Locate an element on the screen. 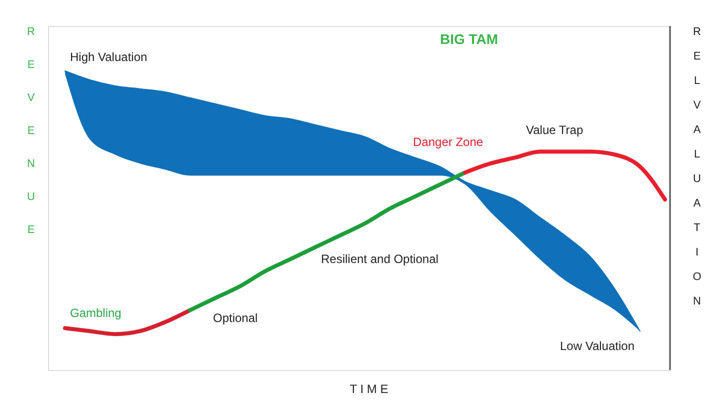 The width and height of the screenshot is (723, 410). annotation: Danger Zone is located at coordinates (448, 142).